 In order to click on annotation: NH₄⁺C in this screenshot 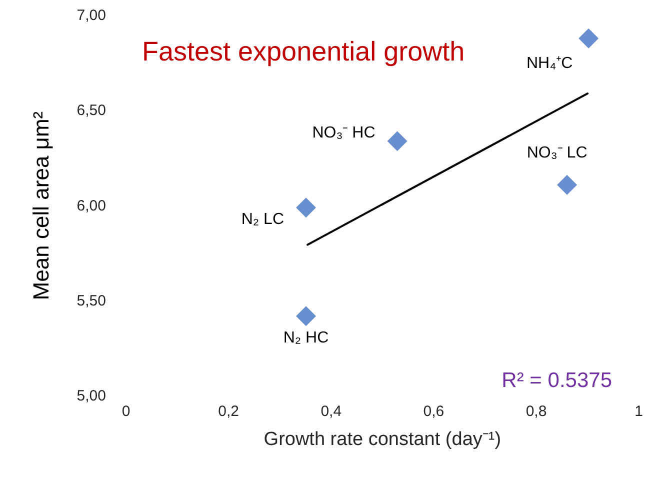, I will do `click(549, 63)`.